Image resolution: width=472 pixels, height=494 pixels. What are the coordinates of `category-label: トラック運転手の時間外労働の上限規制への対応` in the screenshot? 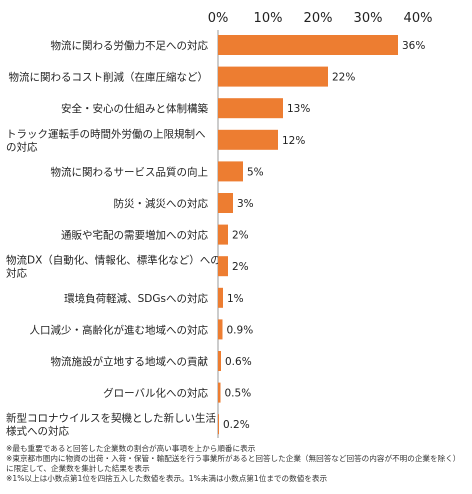 It's located at (106, 140).